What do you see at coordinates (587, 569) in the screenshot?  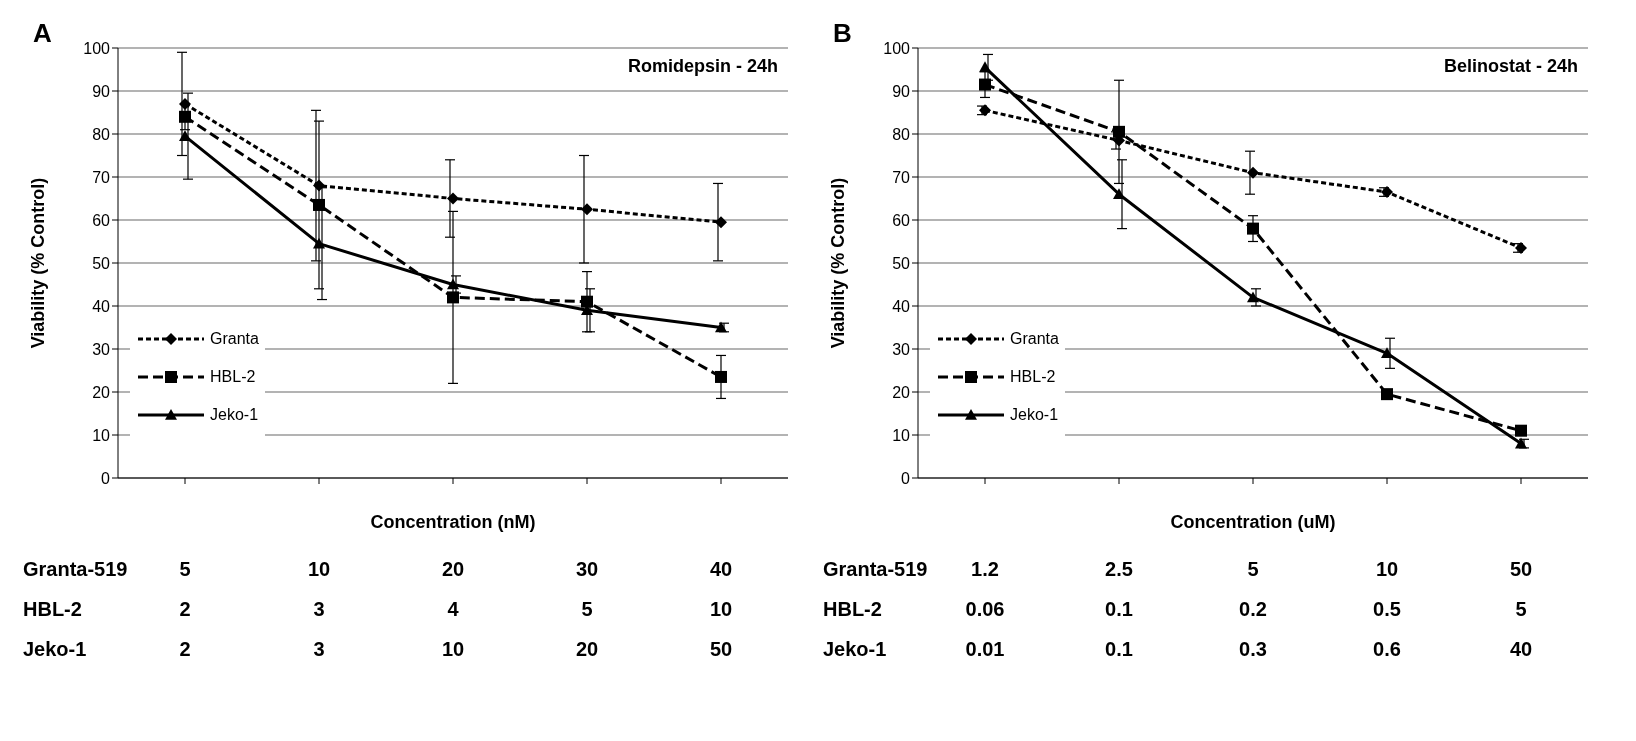 I see `text: 30` at bounding box center [587, 569].